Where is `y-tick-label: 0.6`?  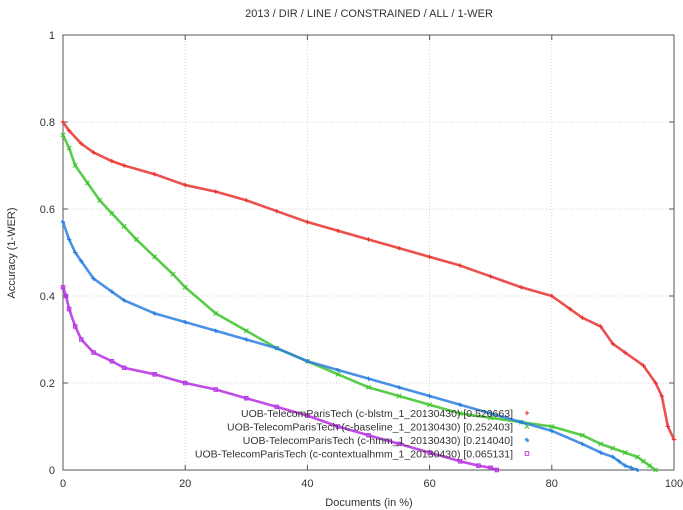 y-tick-label: 0.6 is located at coordinates (47, 210).